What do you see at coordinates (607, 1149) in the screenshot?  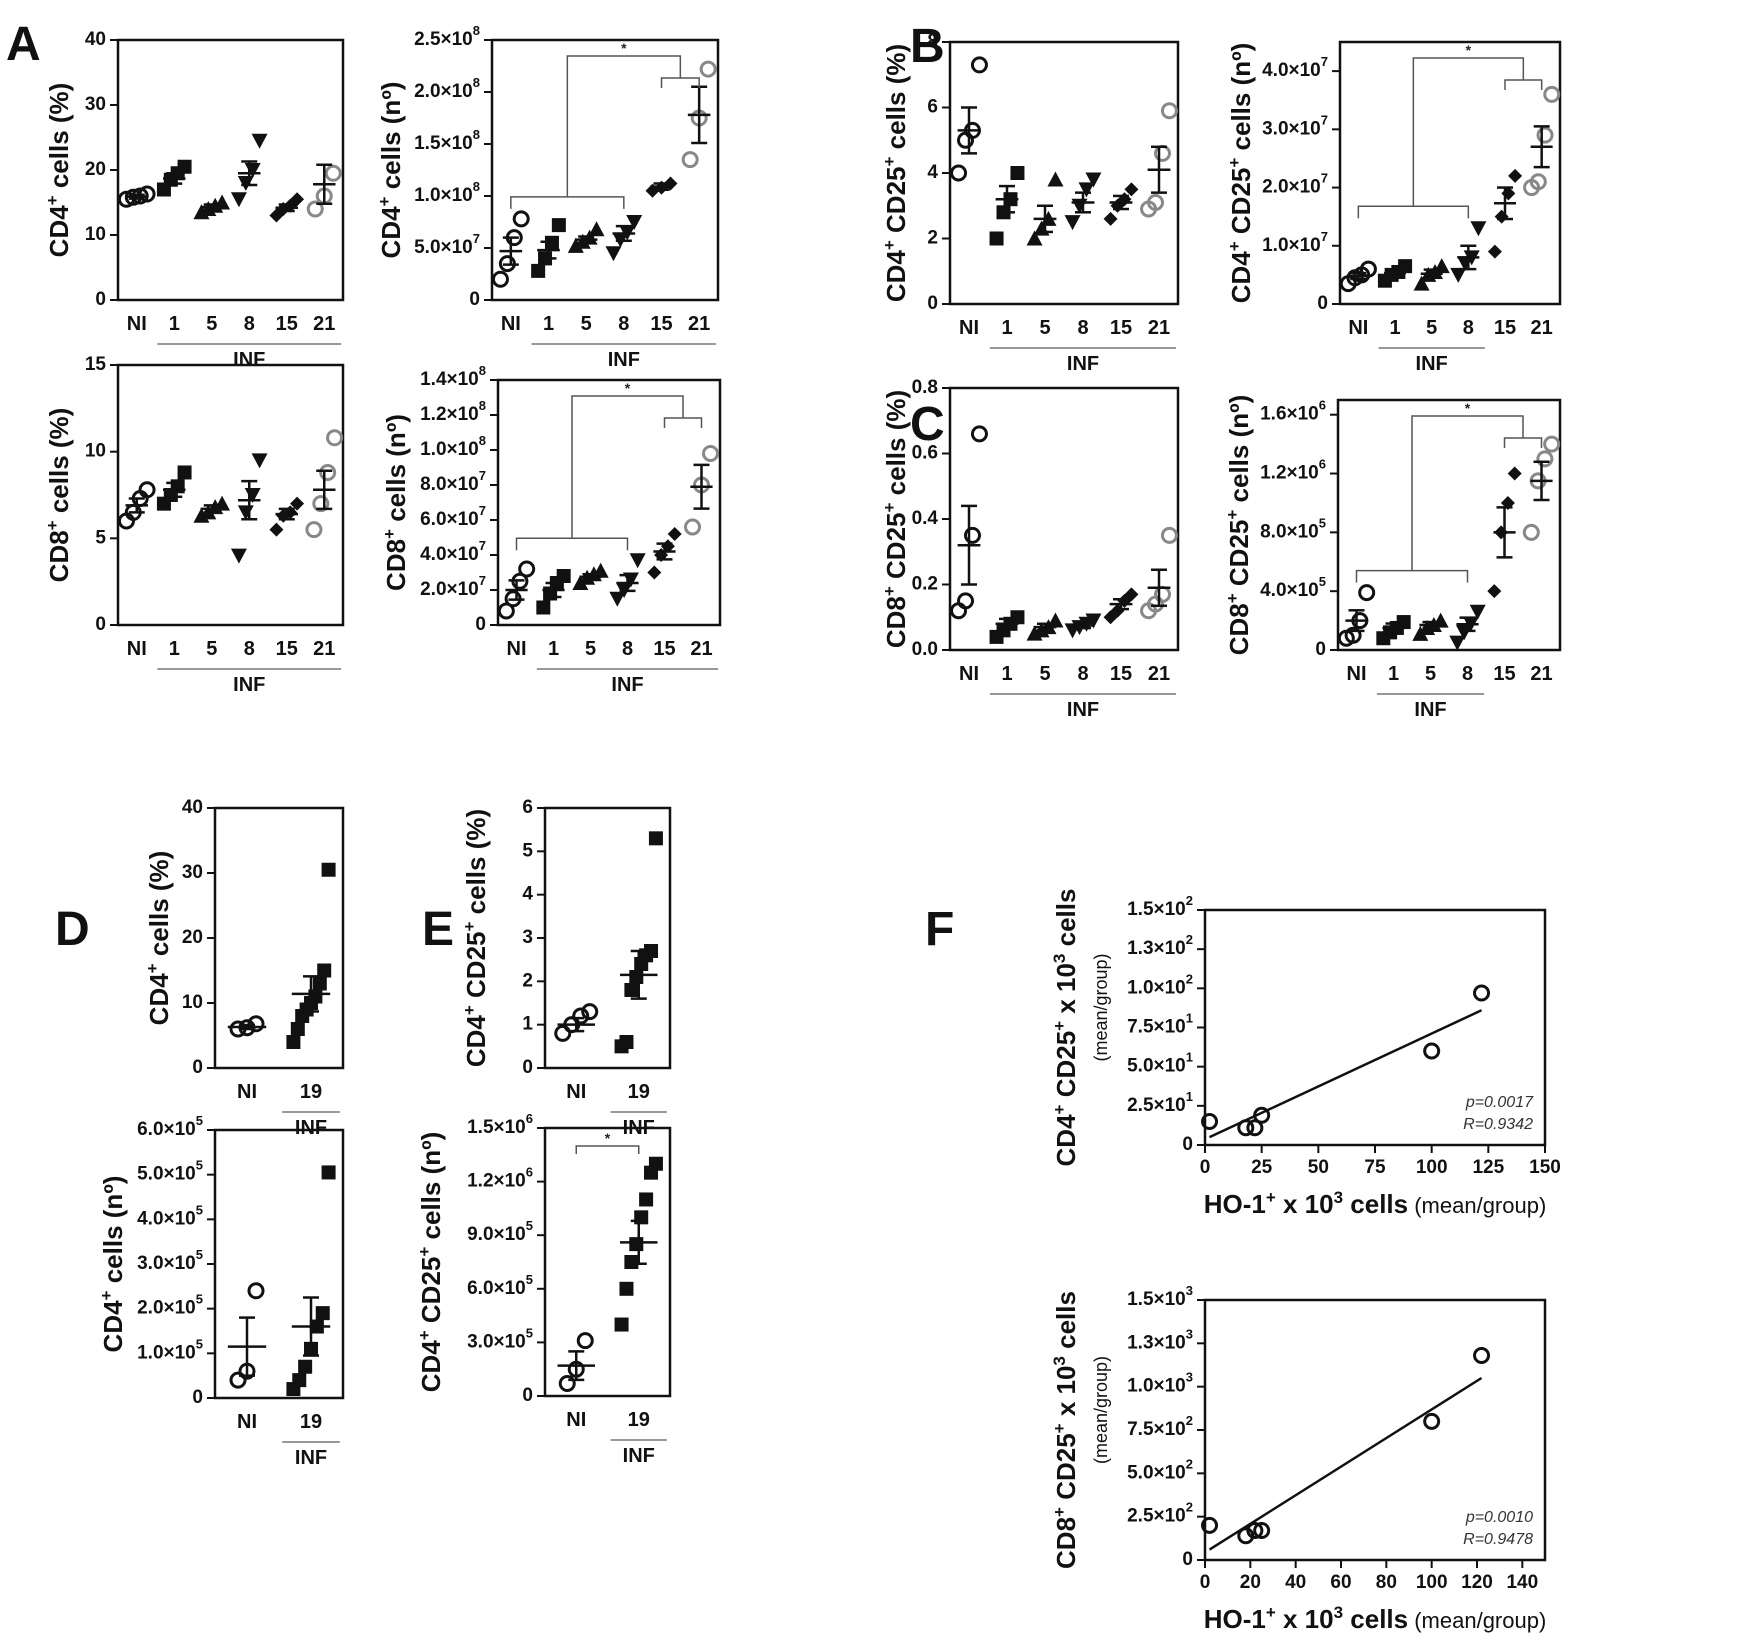 I see `sig-bracket` at bounding box center [607, 1149].